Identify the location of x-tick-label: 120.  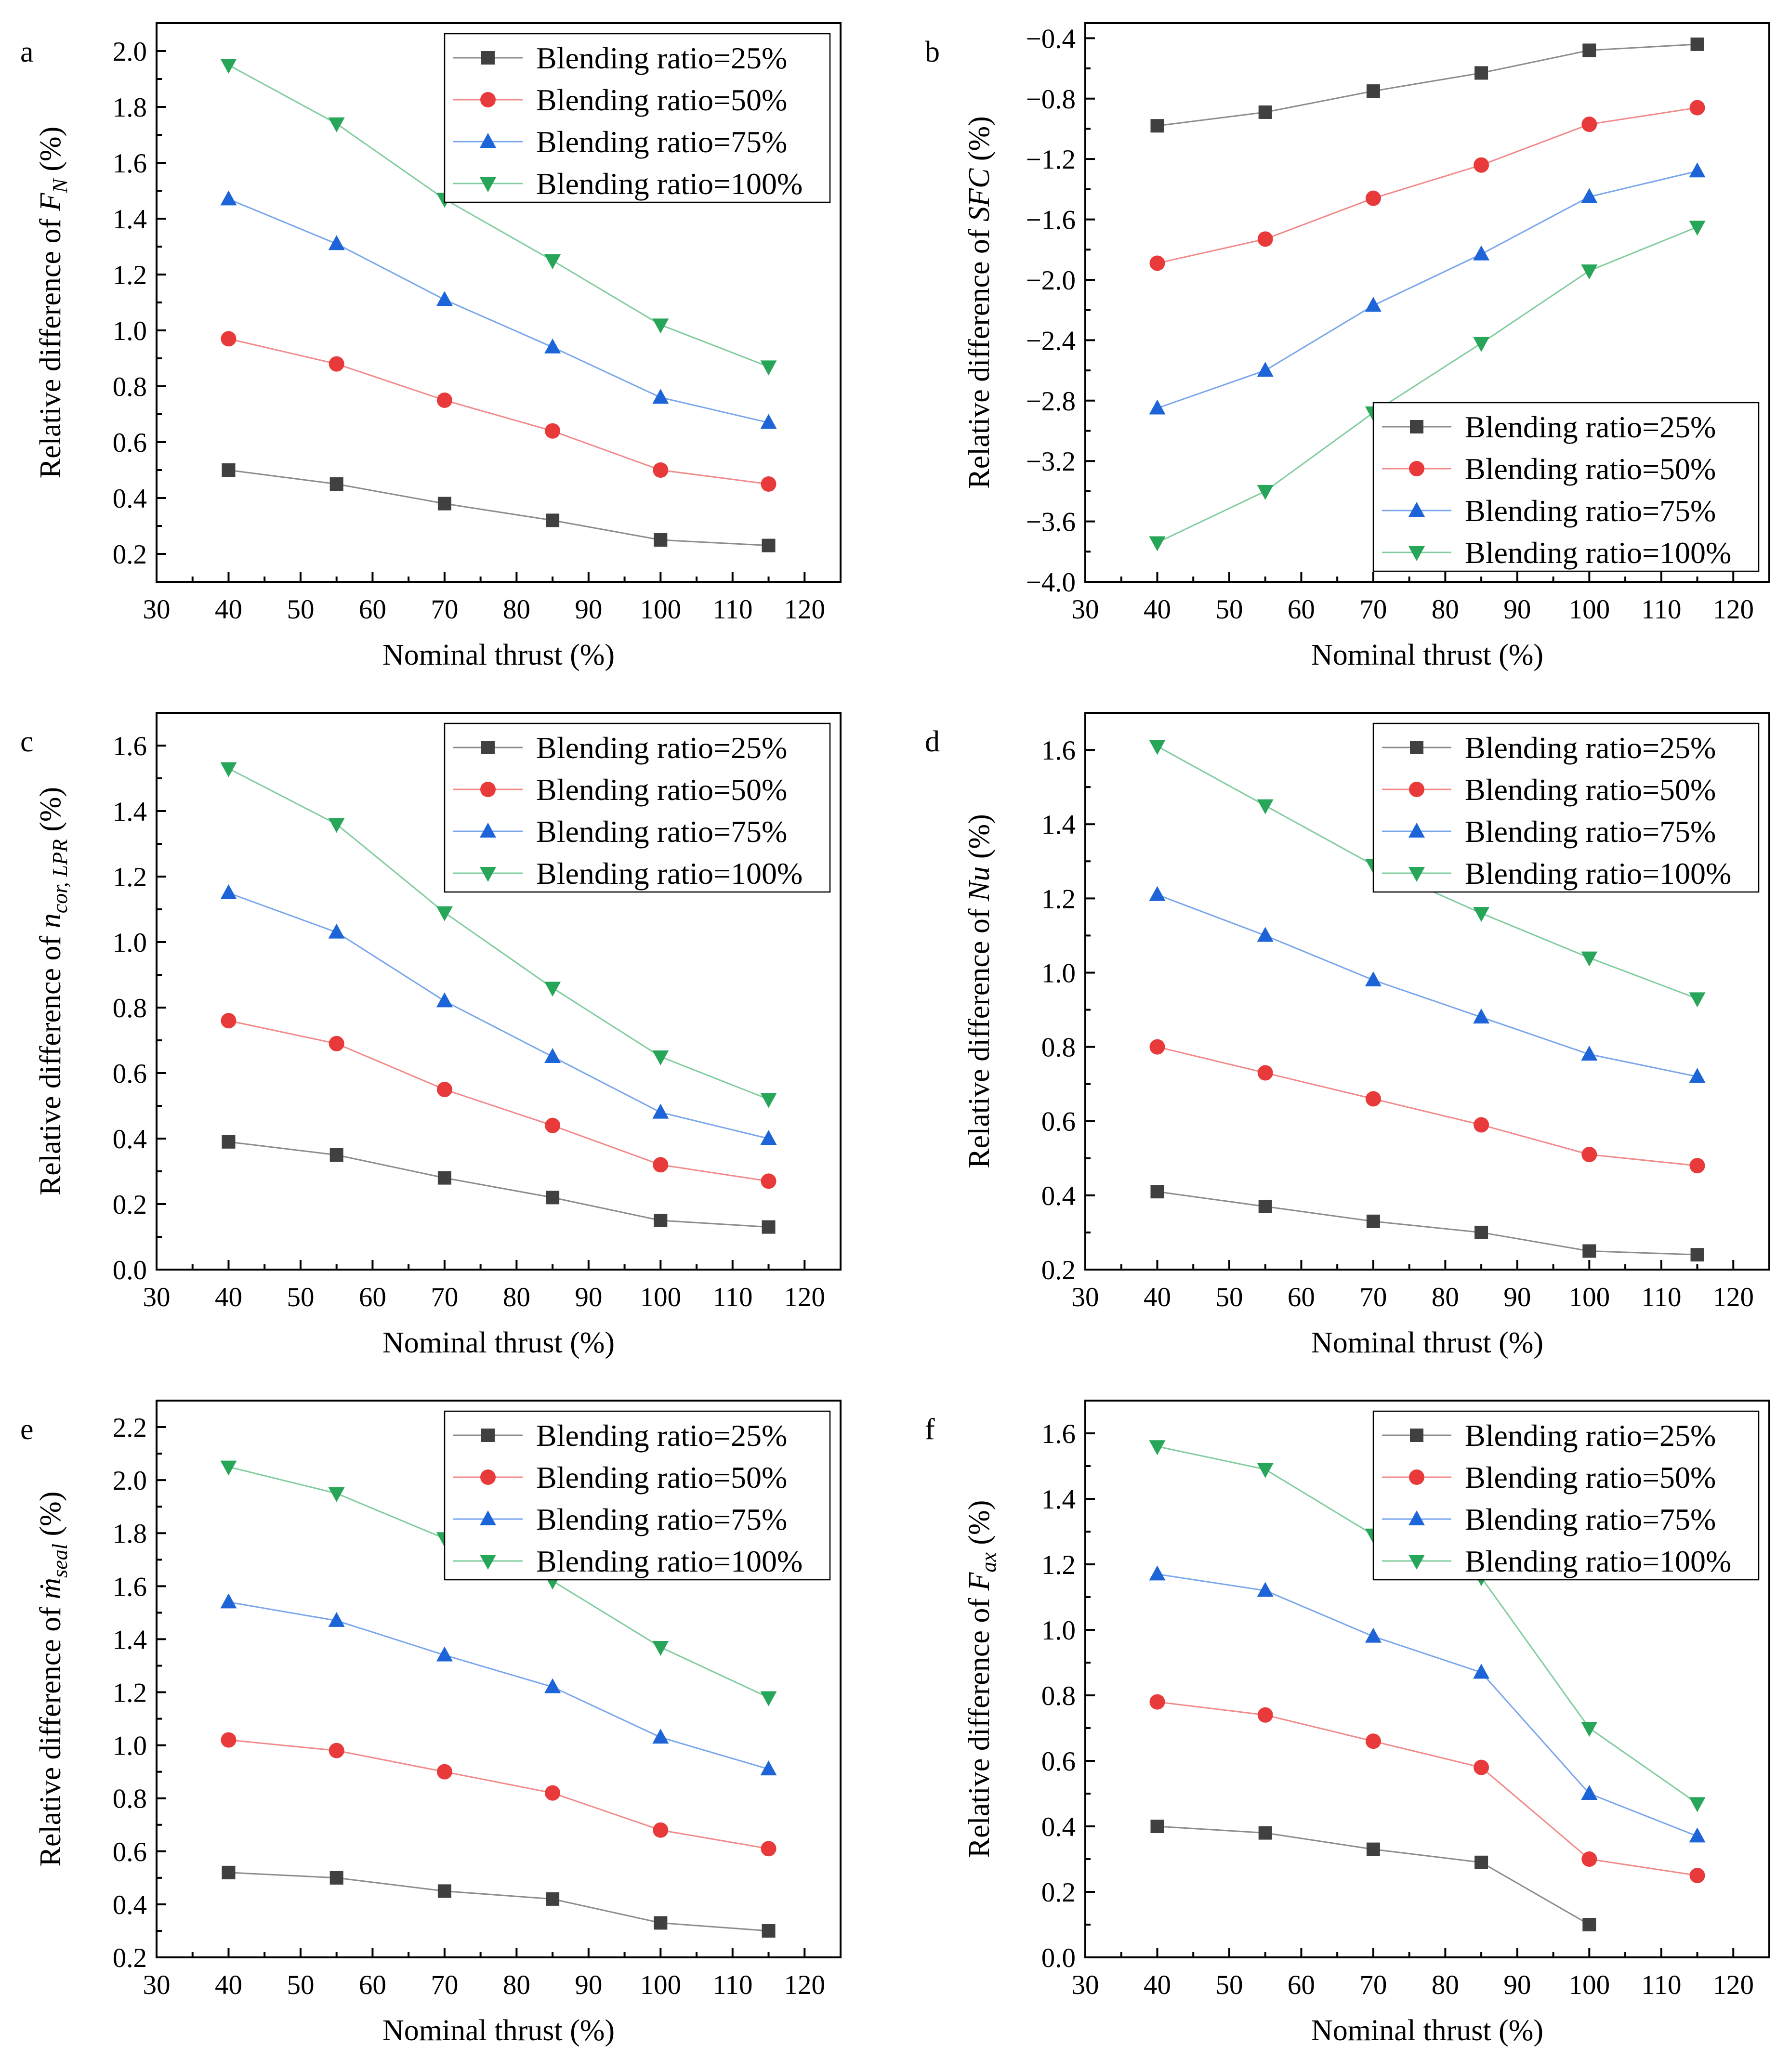
(805, 1297).